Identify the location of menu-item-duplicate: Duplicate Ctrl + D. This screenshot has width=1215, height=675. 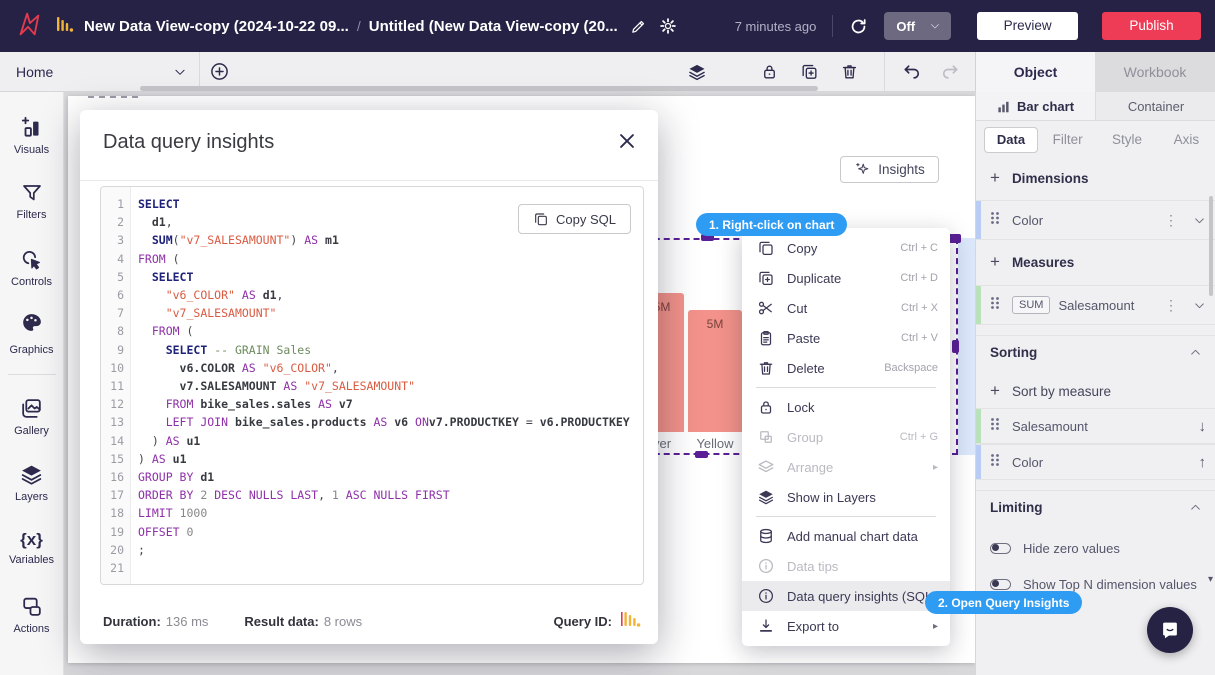
(846, 278).